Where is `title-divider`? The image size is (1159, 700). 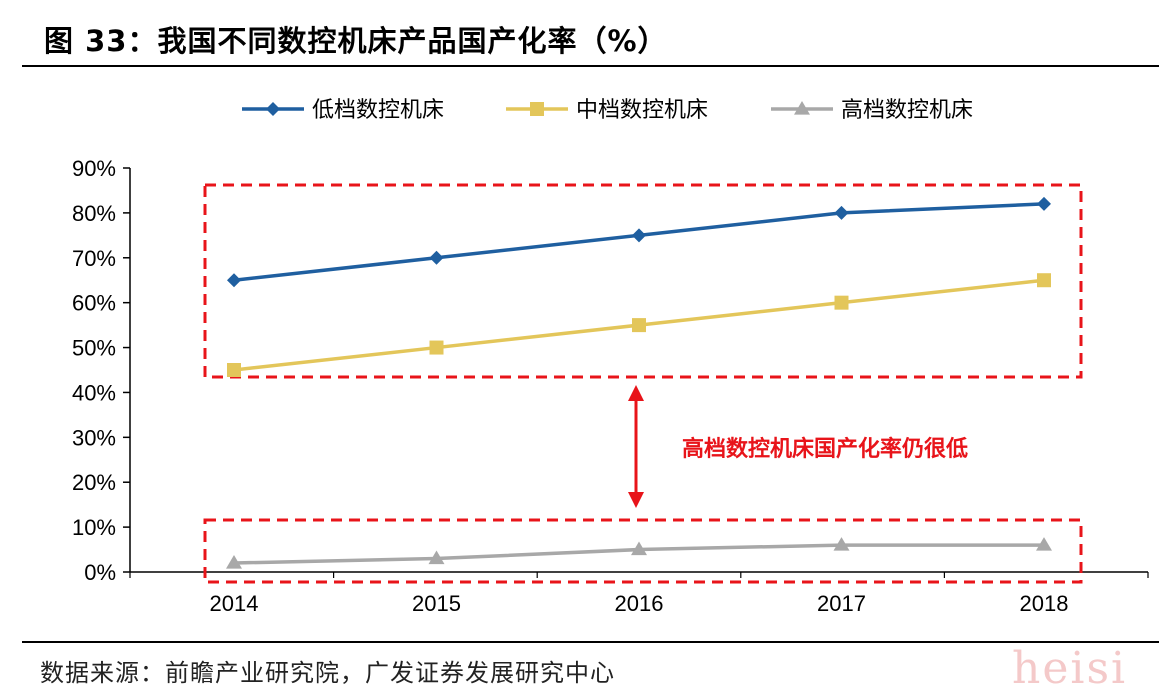 title-divider is located at coordinates (590, 66).